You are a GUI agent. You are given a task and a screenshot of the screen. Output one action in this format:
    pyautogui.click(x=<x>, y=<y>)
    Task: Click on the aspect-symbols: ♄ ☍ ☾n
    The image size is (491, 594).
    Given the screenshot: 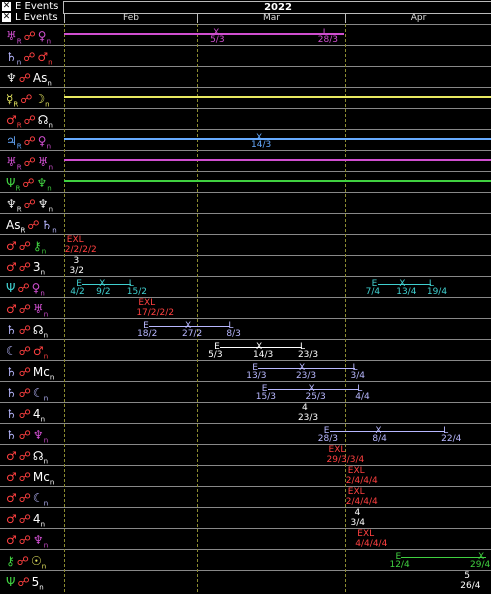 What is the action you would take?
    pyautogui.click(x=28, y=395)
    